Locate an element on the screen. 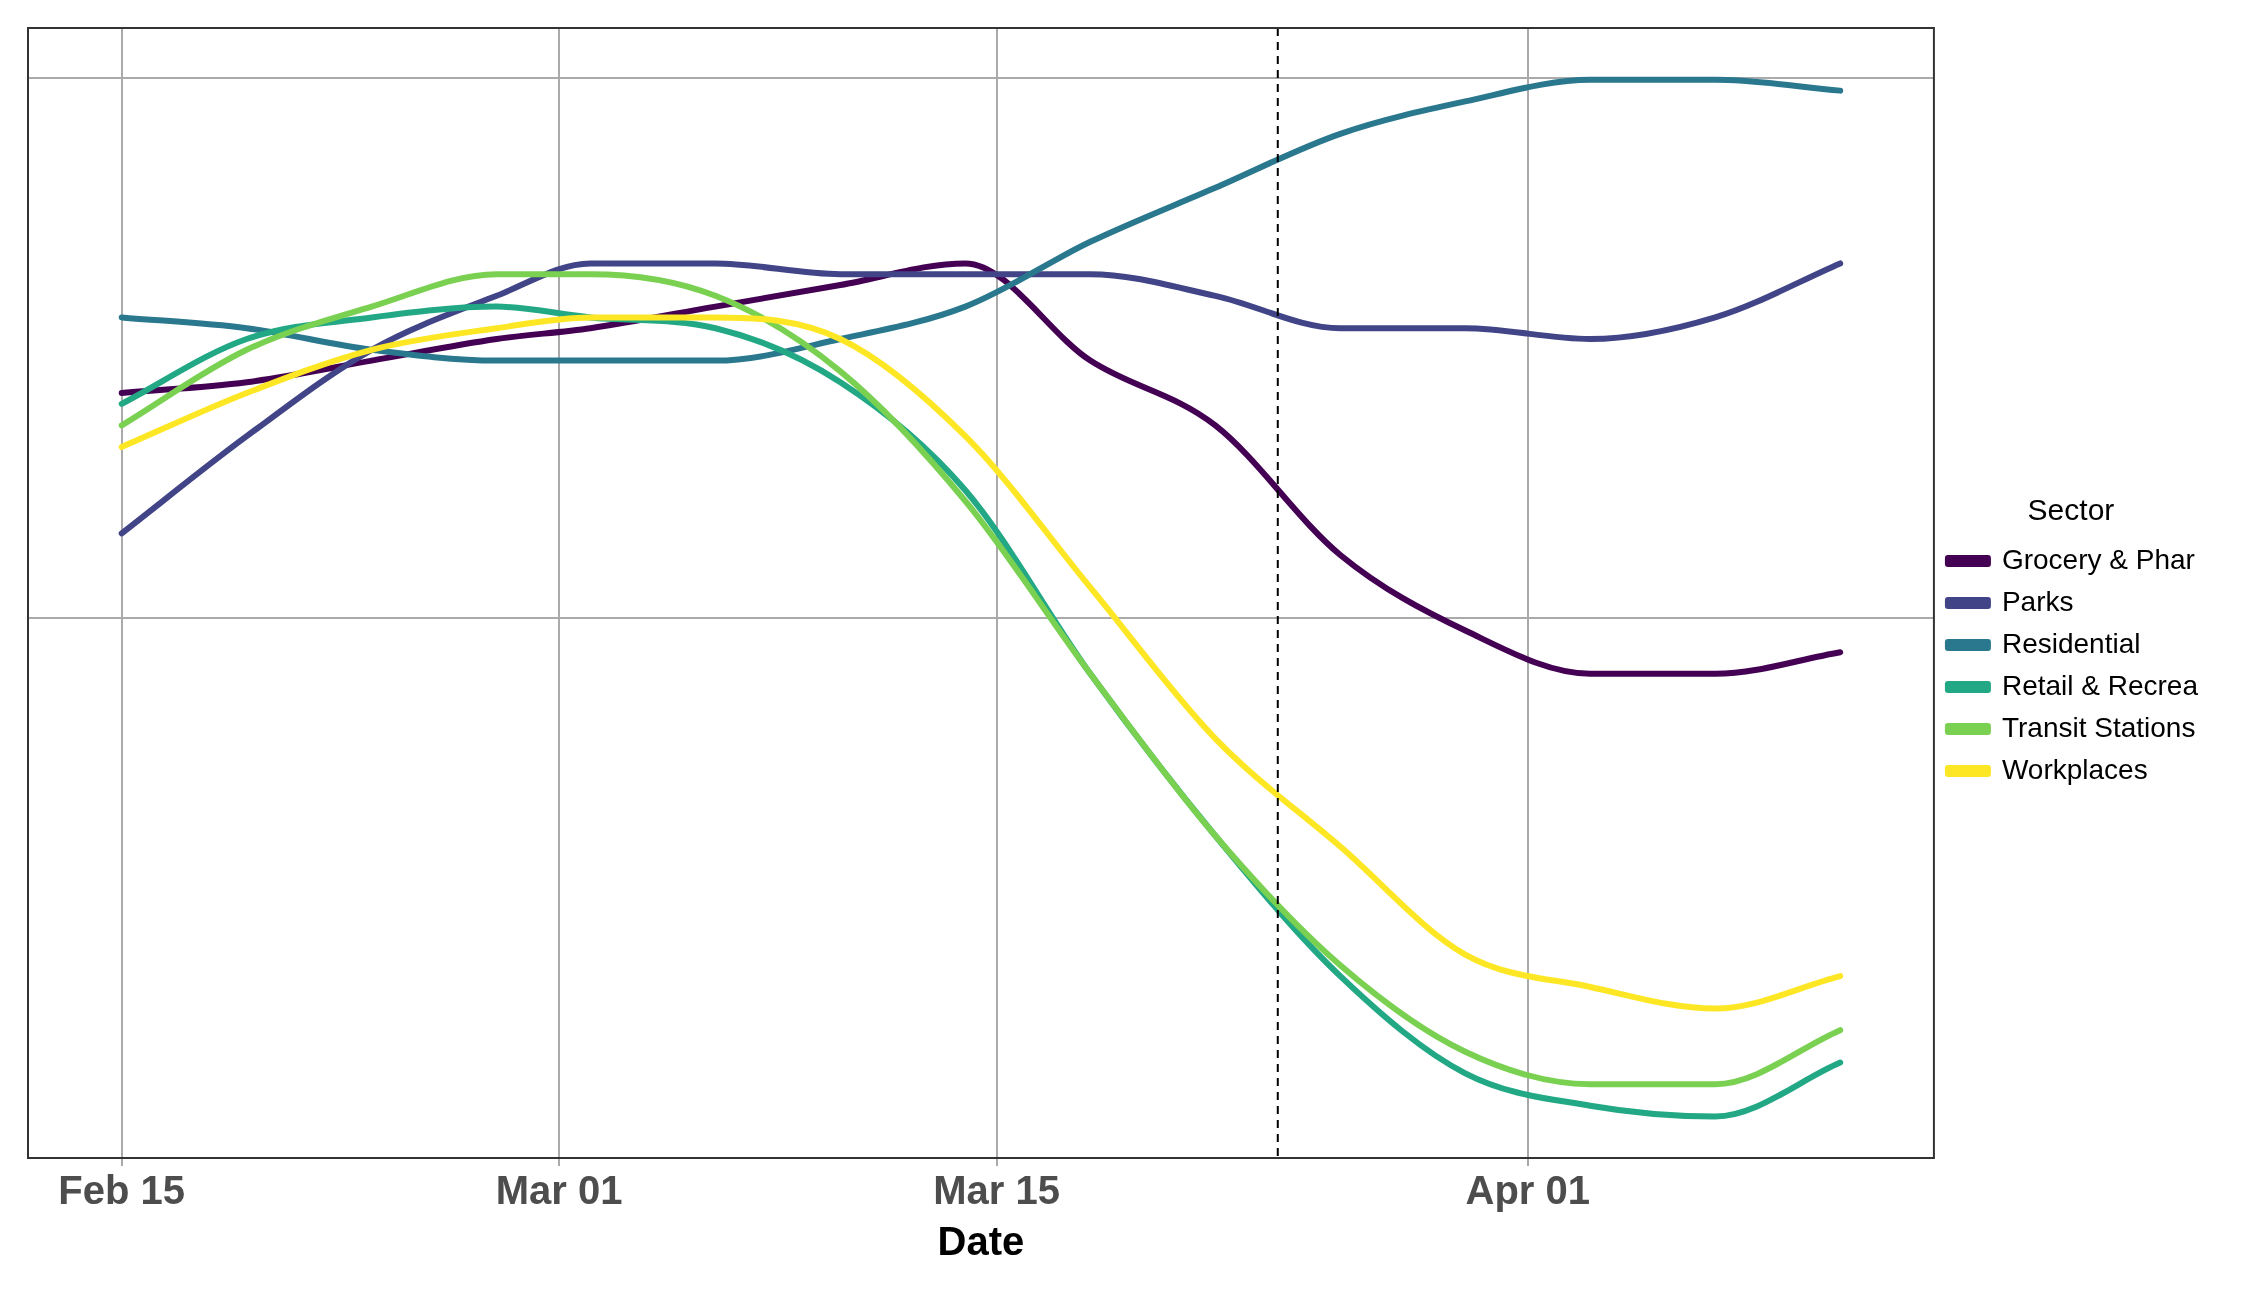 Image resolution: width=2246 pixels, height=1292 pixels. legend-label: Transit Stations is located at coordinates (2098, 727).